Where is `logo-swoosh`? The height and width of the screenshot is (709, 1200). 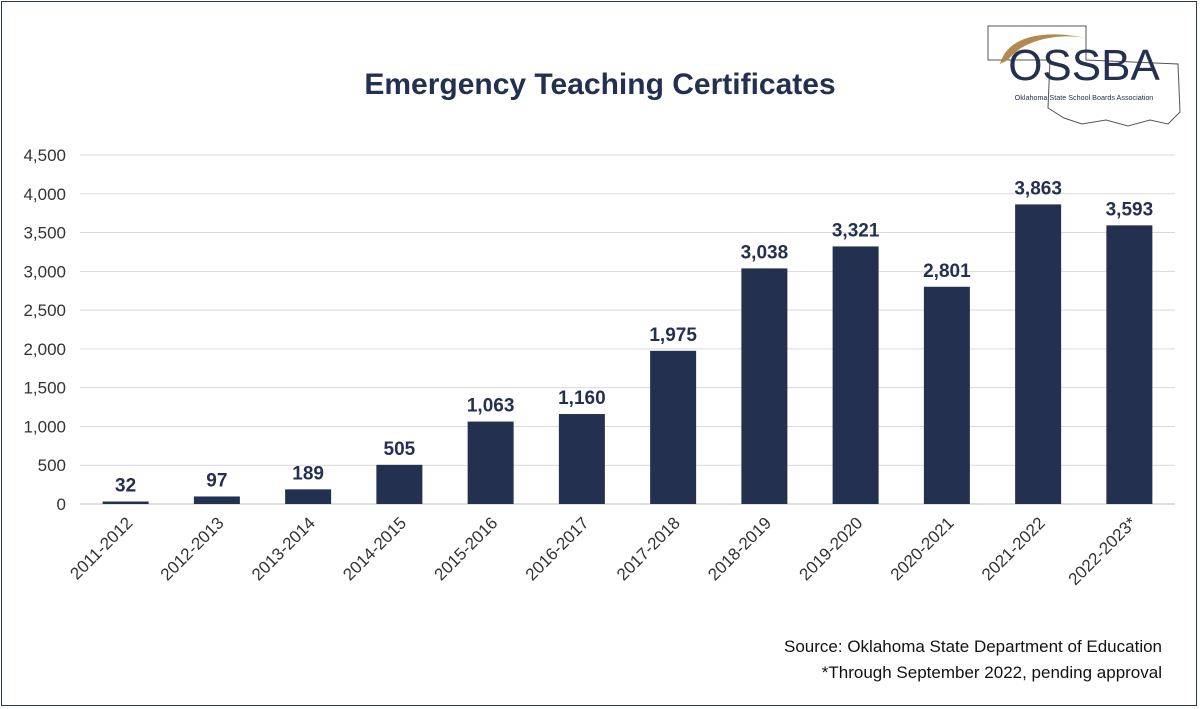
logo-swoosh is located at coordinates (1043, 49).